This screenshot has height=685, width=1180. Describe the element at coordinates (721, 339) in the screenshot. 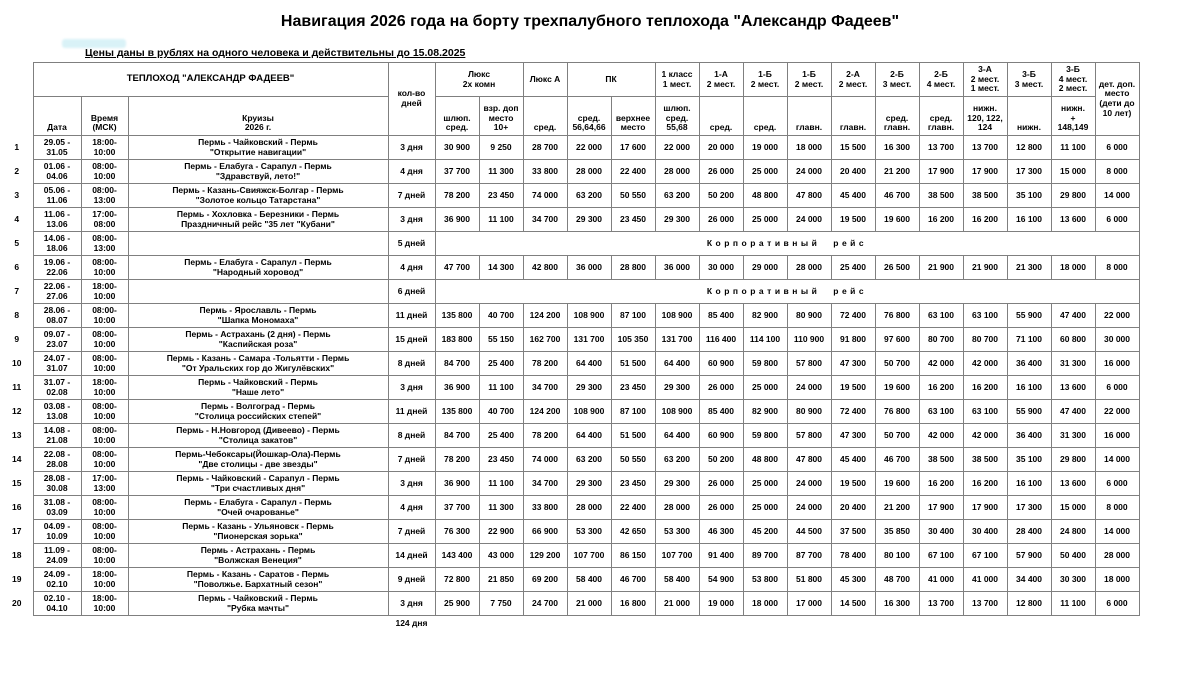

I see `price-cell: 116 400` at that location.